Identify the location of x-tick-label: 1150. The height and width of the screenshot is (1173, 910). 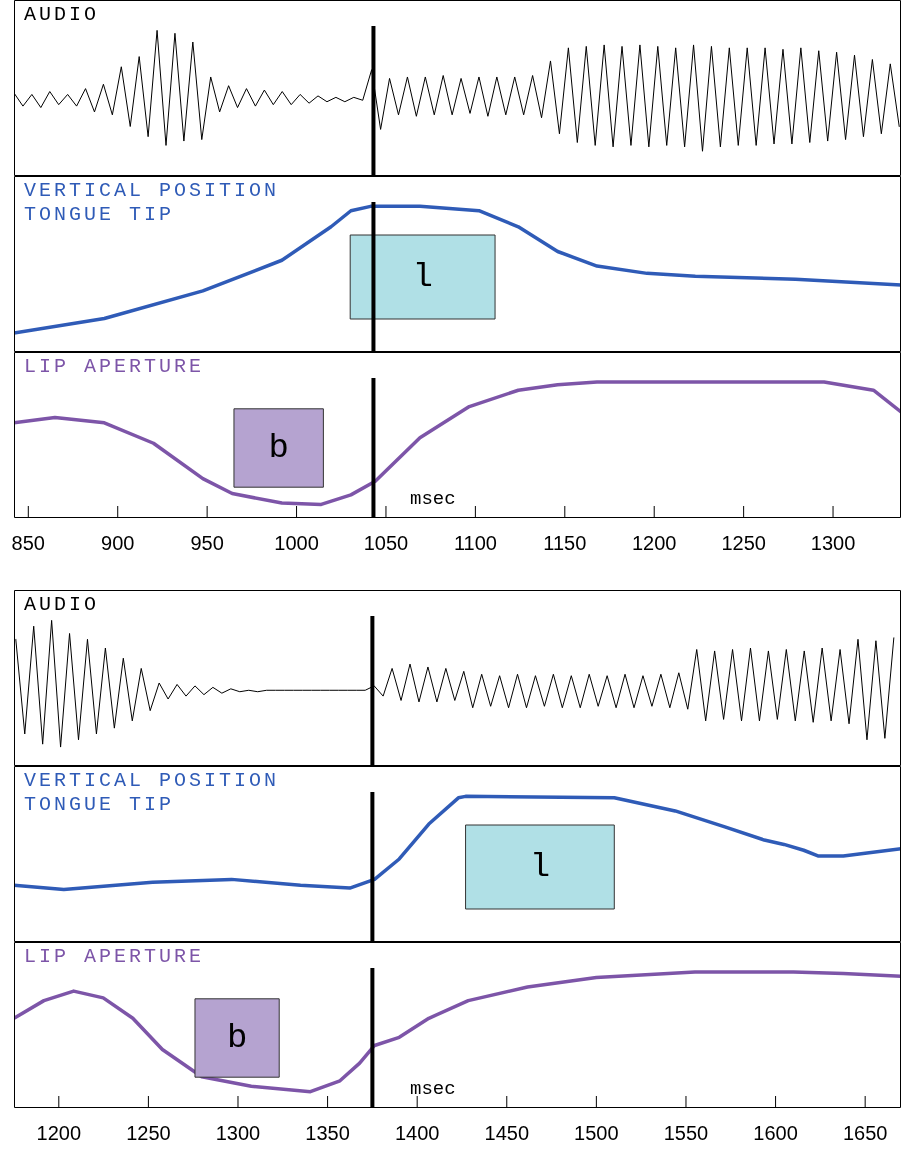
(565, 542).